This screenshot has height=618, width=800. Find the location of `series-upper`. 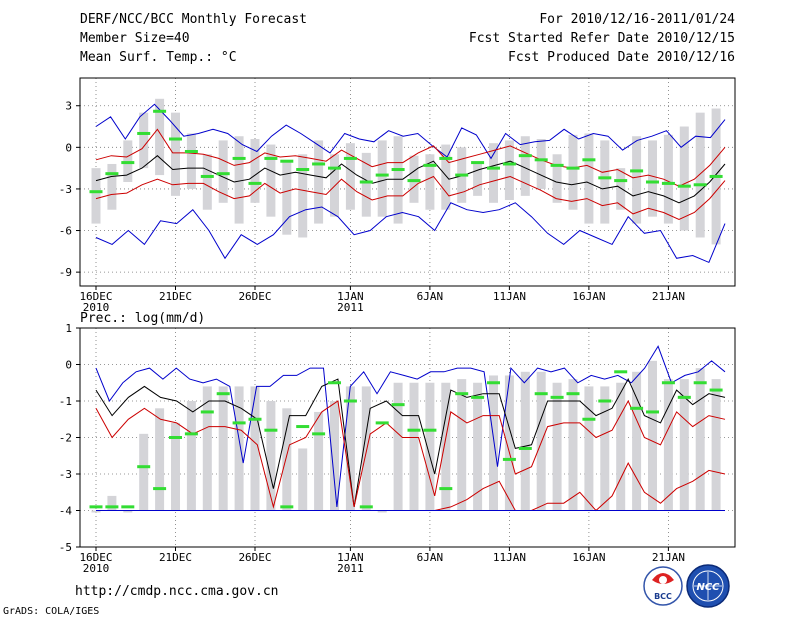

series-upper is located at coordinates (410, 454).